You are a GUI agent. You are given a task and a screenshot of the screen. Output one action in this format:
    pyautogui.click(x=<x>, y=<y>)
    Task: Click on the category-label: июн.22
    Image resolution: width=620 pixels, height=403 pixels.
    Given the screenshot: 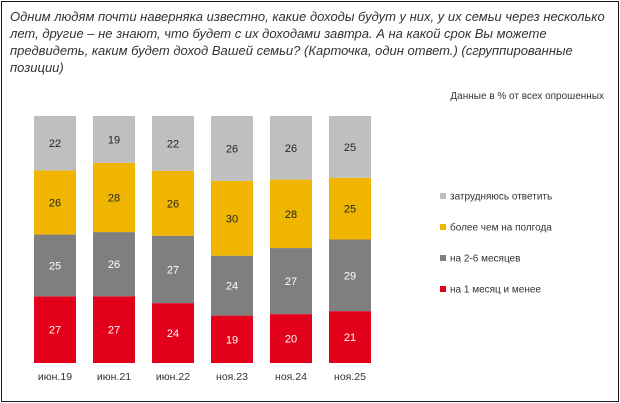 What is the action you would take?
    pyautogui.click(x=173, y=377)
    